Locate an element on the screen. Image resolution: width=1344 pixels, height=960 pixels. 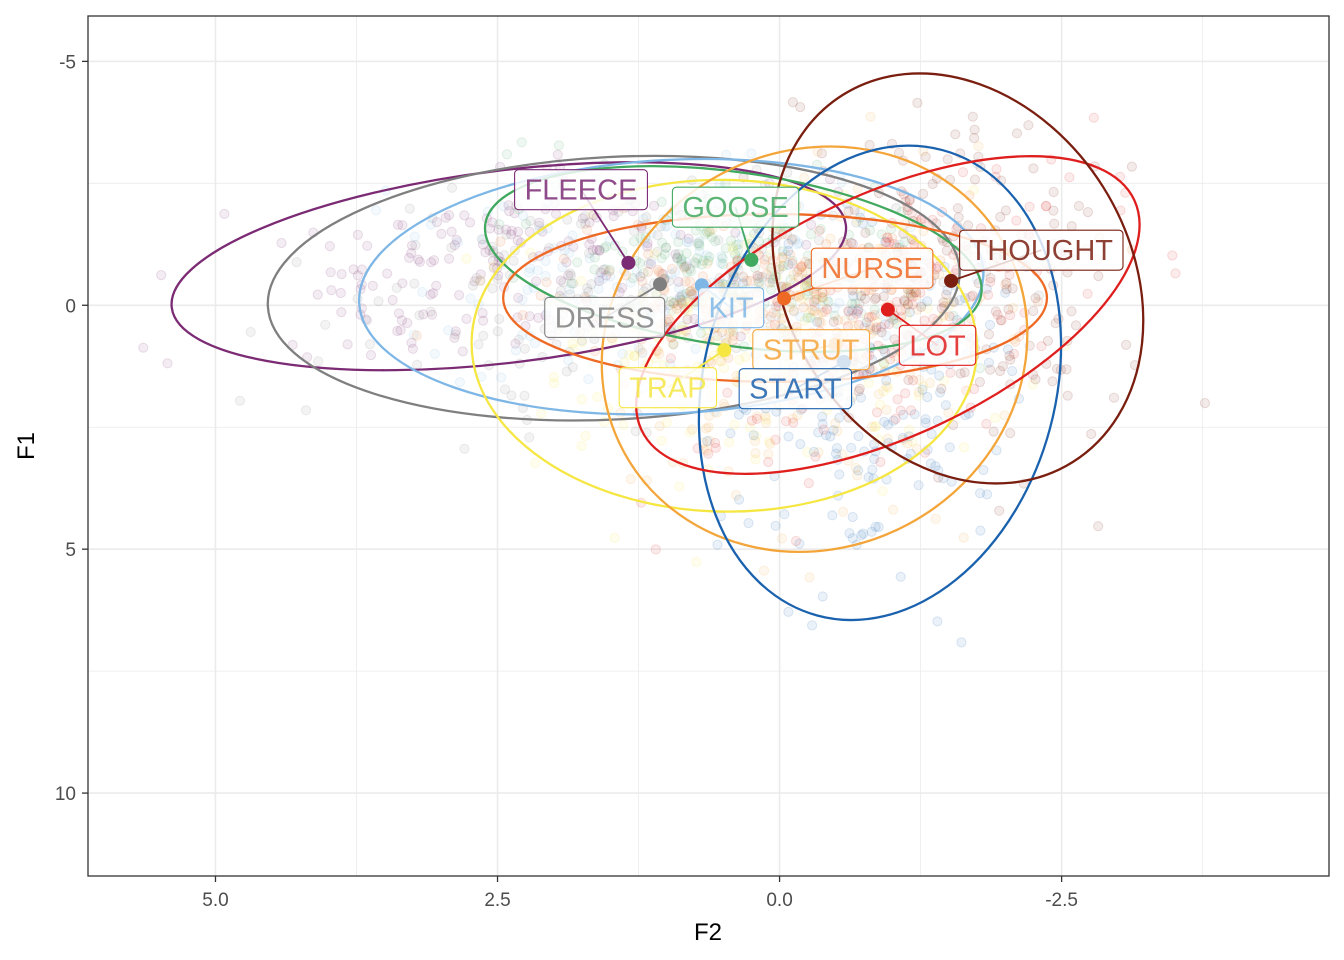
ellipse-lot is located at coordinates (888, 315).